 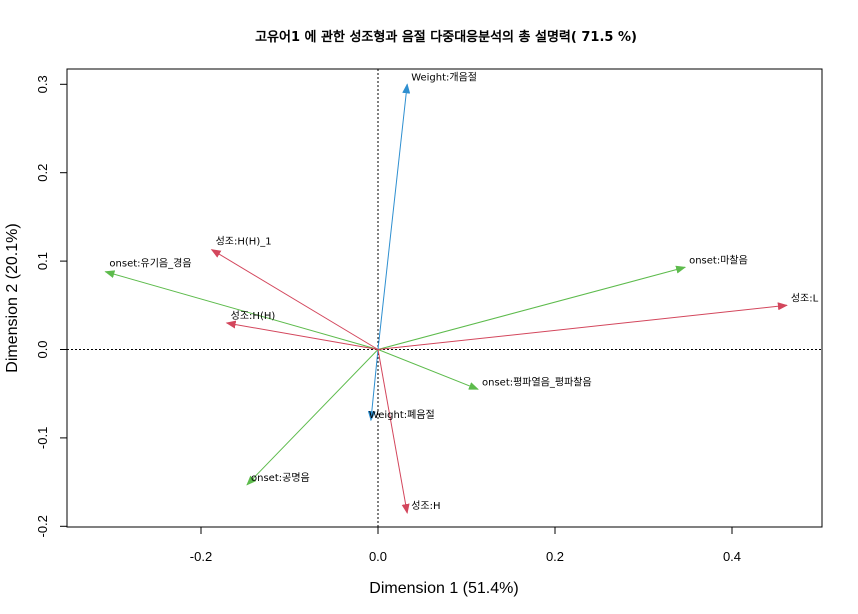 I want to click on x-tick-label: 0.4, so click(x=732, y=556).